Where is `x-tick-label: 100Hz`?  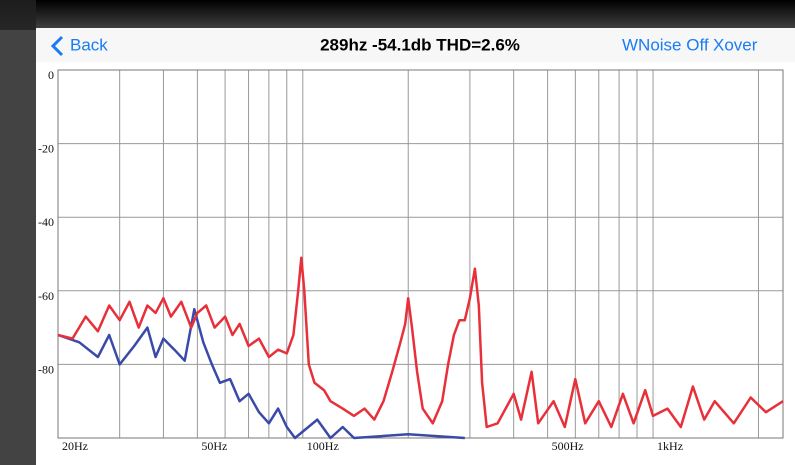 x-tick-label: 100Hz is located at coordinates (323, 446).